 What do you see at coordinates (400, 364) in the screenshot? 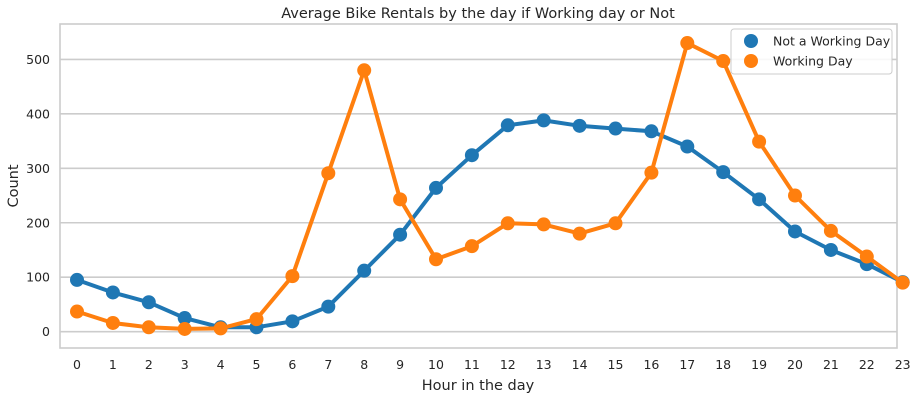
I see `x-tick-label: 9` at bounding box center [400, 364].